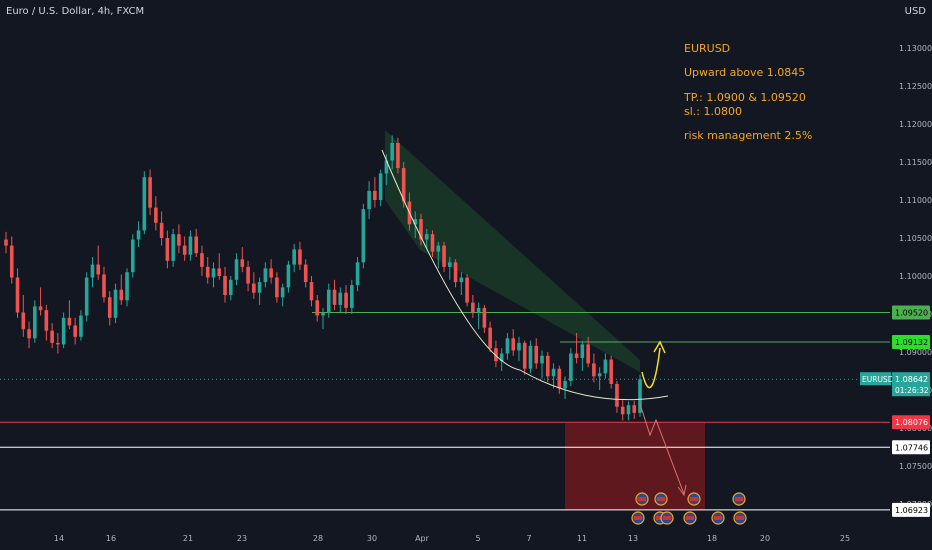 The image size is (932, 550). I want to click on target-low-price-label: 1.06923, so click(911, 510).